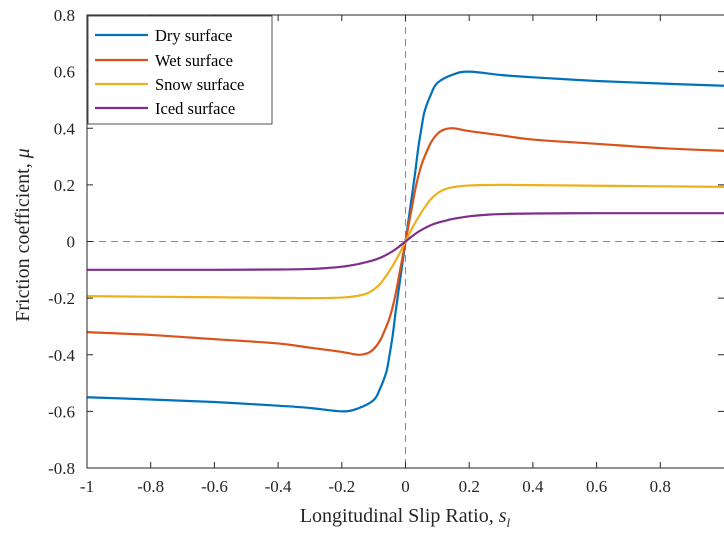 The height and width of the screenshot is (534, 724). Describe the element at coordinates (399, 516) in the screenshot. I see `x-axis-label-text: Longitudinal Slip Ratio,` at that location.